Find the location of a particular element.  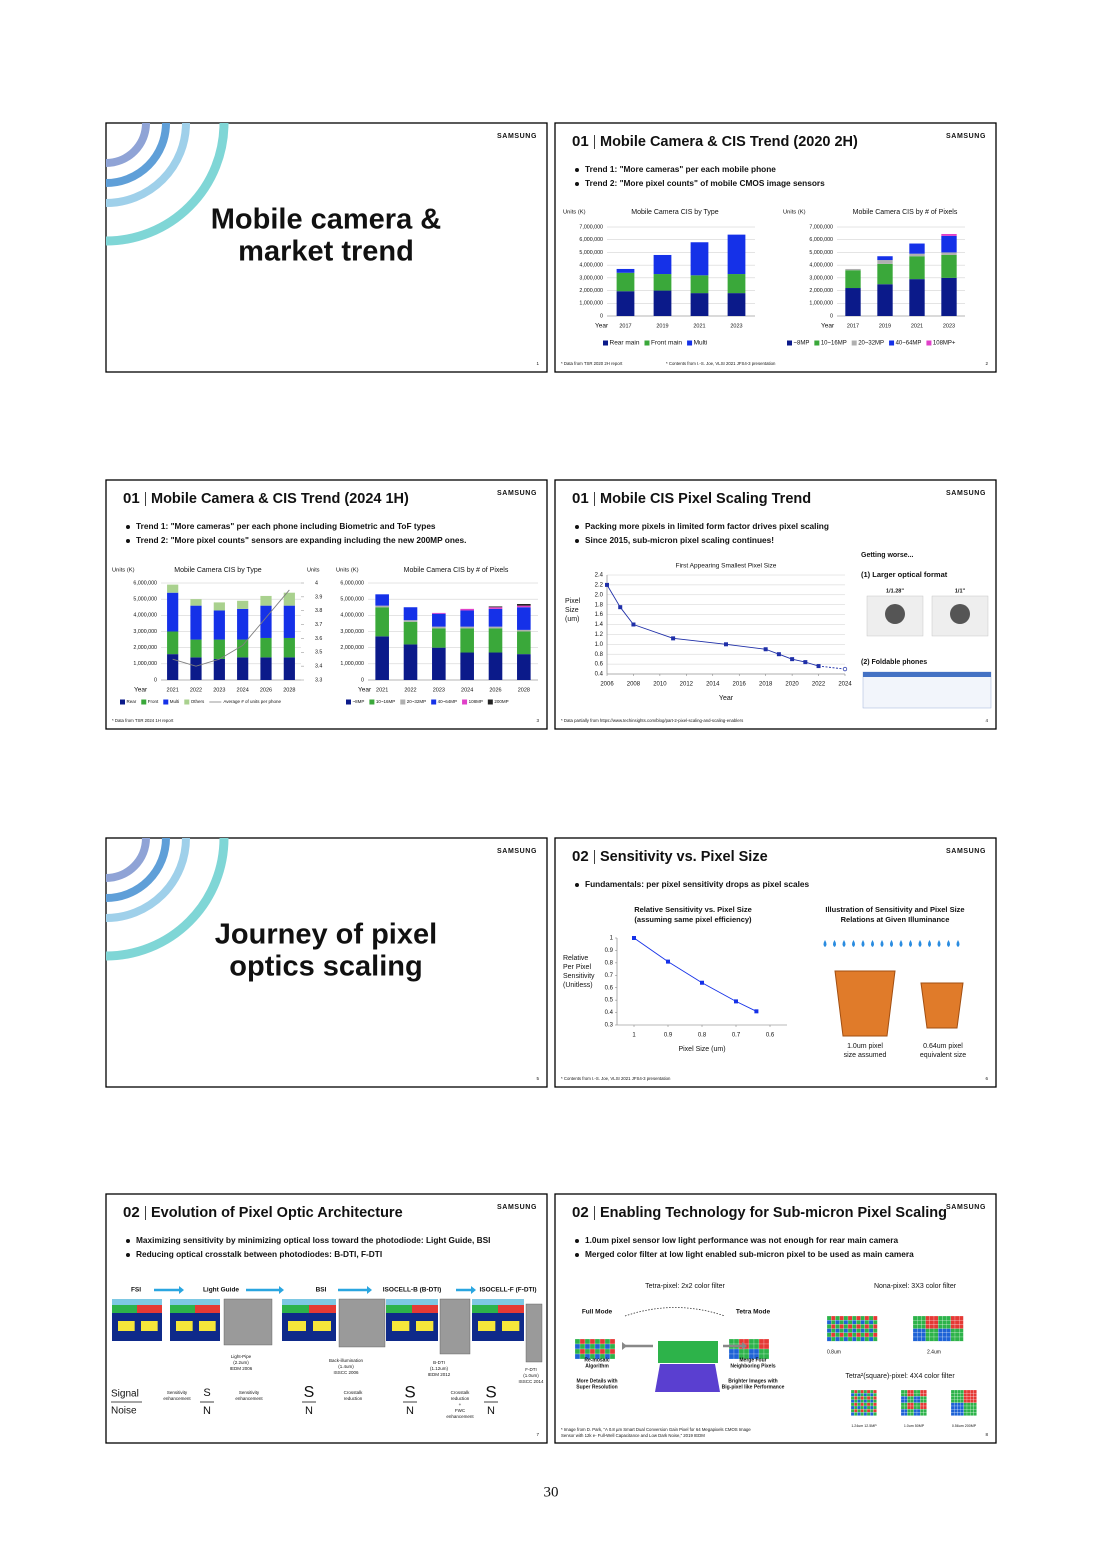

bucket-large is located at coordinates (865, 1003).